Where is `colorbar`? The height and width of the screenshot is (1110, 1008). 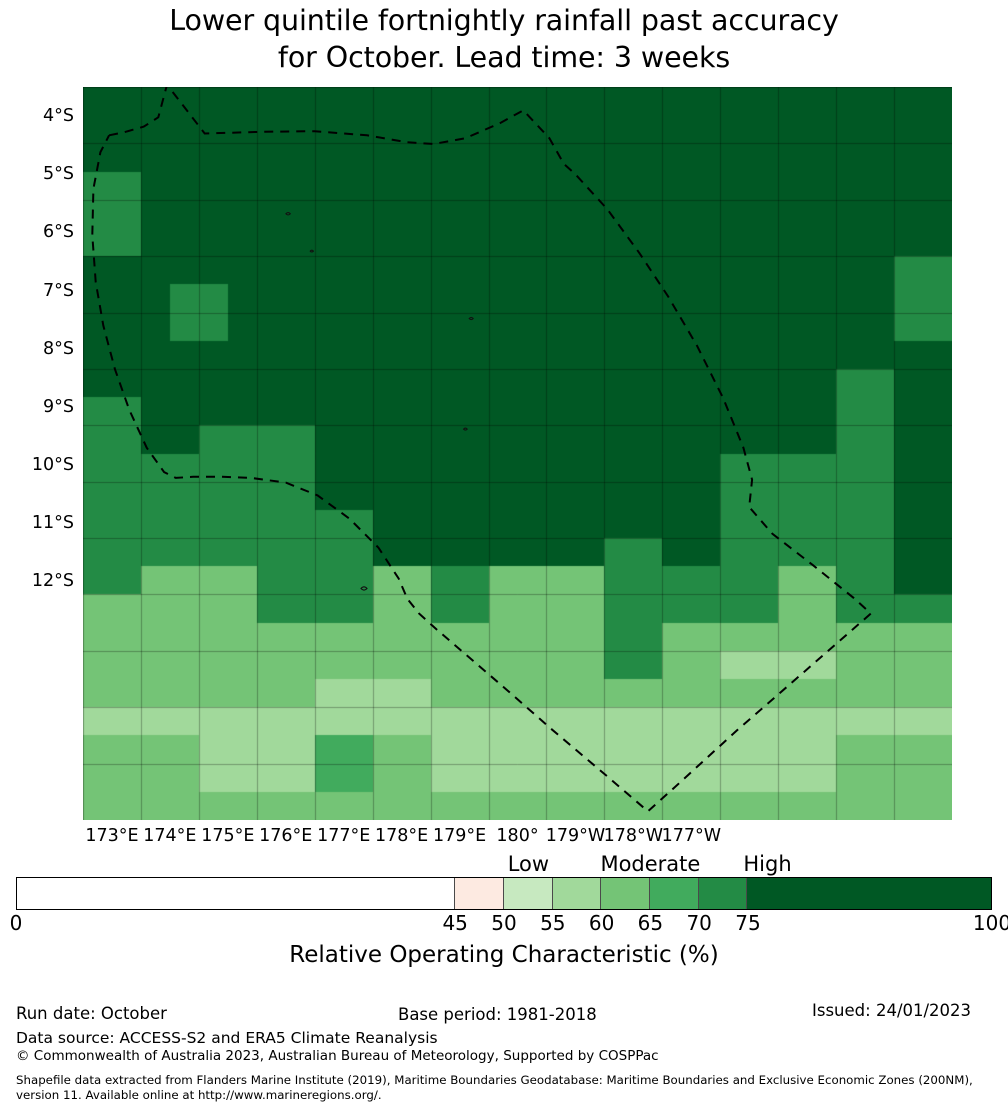
colorbar is located at coordinates (504, 893).